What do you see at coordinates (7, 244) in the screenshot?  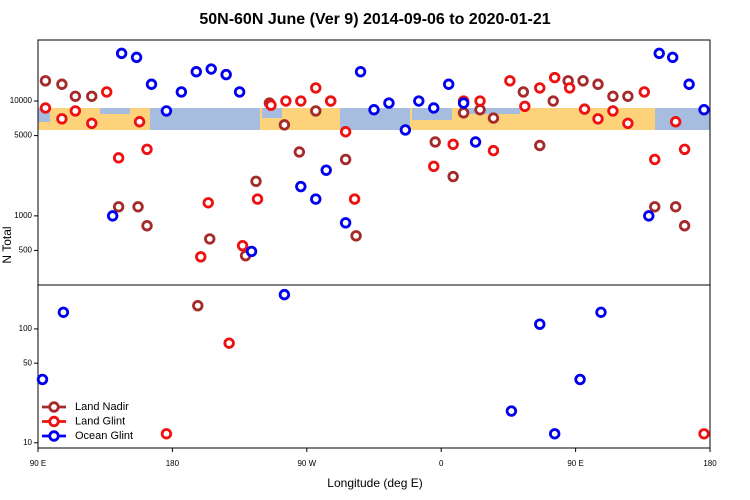 I see `y-axis-label: N Total` at bounding box center [7, 244].